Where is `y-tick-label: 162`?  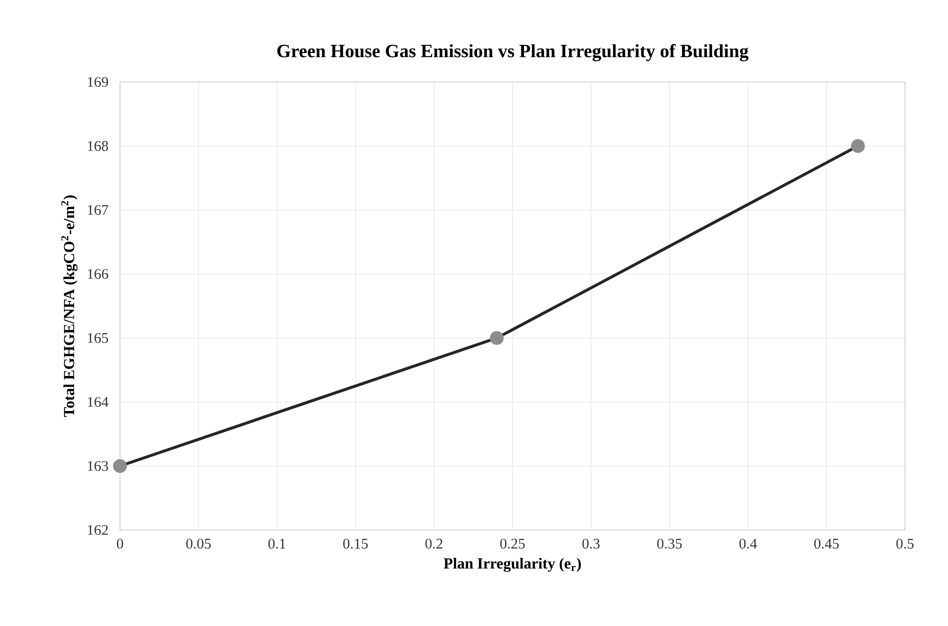 y-tick-label: 162 is located at coordinates (98, 530).